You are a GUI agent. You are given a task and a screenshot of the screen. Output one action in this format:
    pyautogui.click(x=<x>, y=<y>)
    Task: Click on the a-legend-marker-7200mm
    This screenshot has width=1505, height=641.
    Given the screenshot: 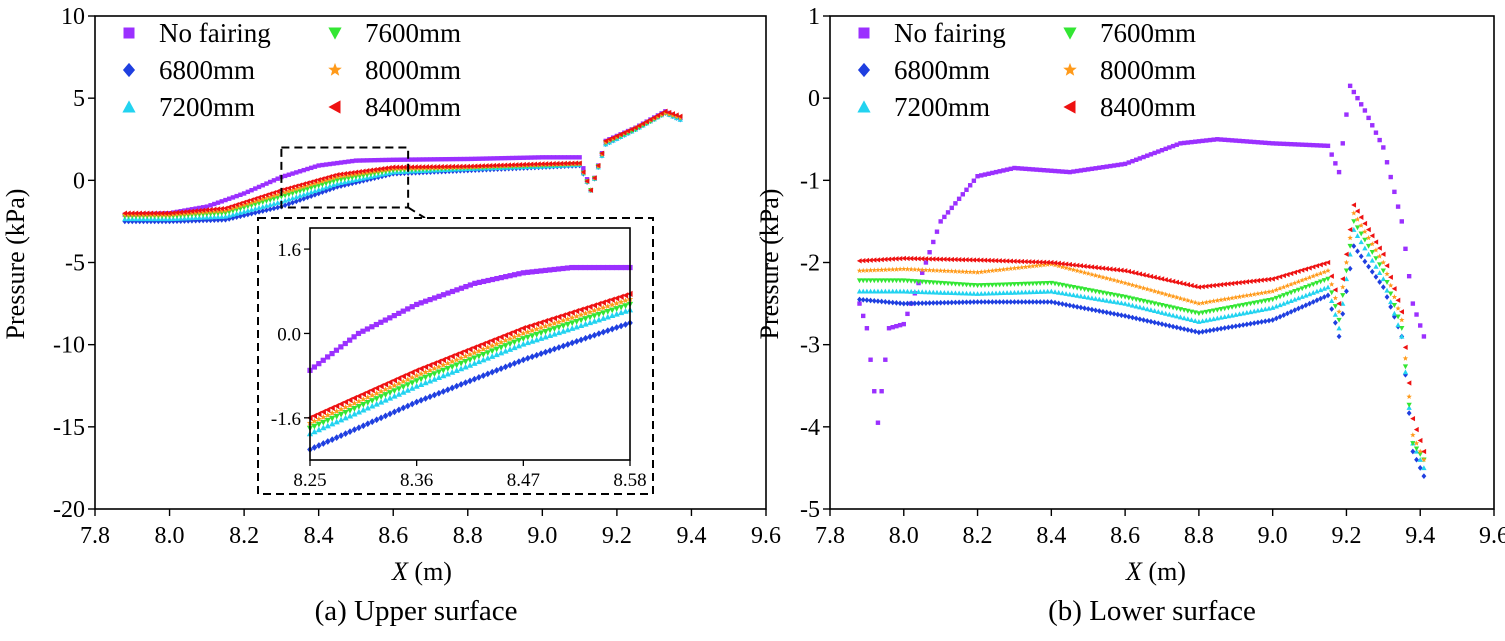 What is the action you would take?
    pyautogui.click(x=129, y=106)
    